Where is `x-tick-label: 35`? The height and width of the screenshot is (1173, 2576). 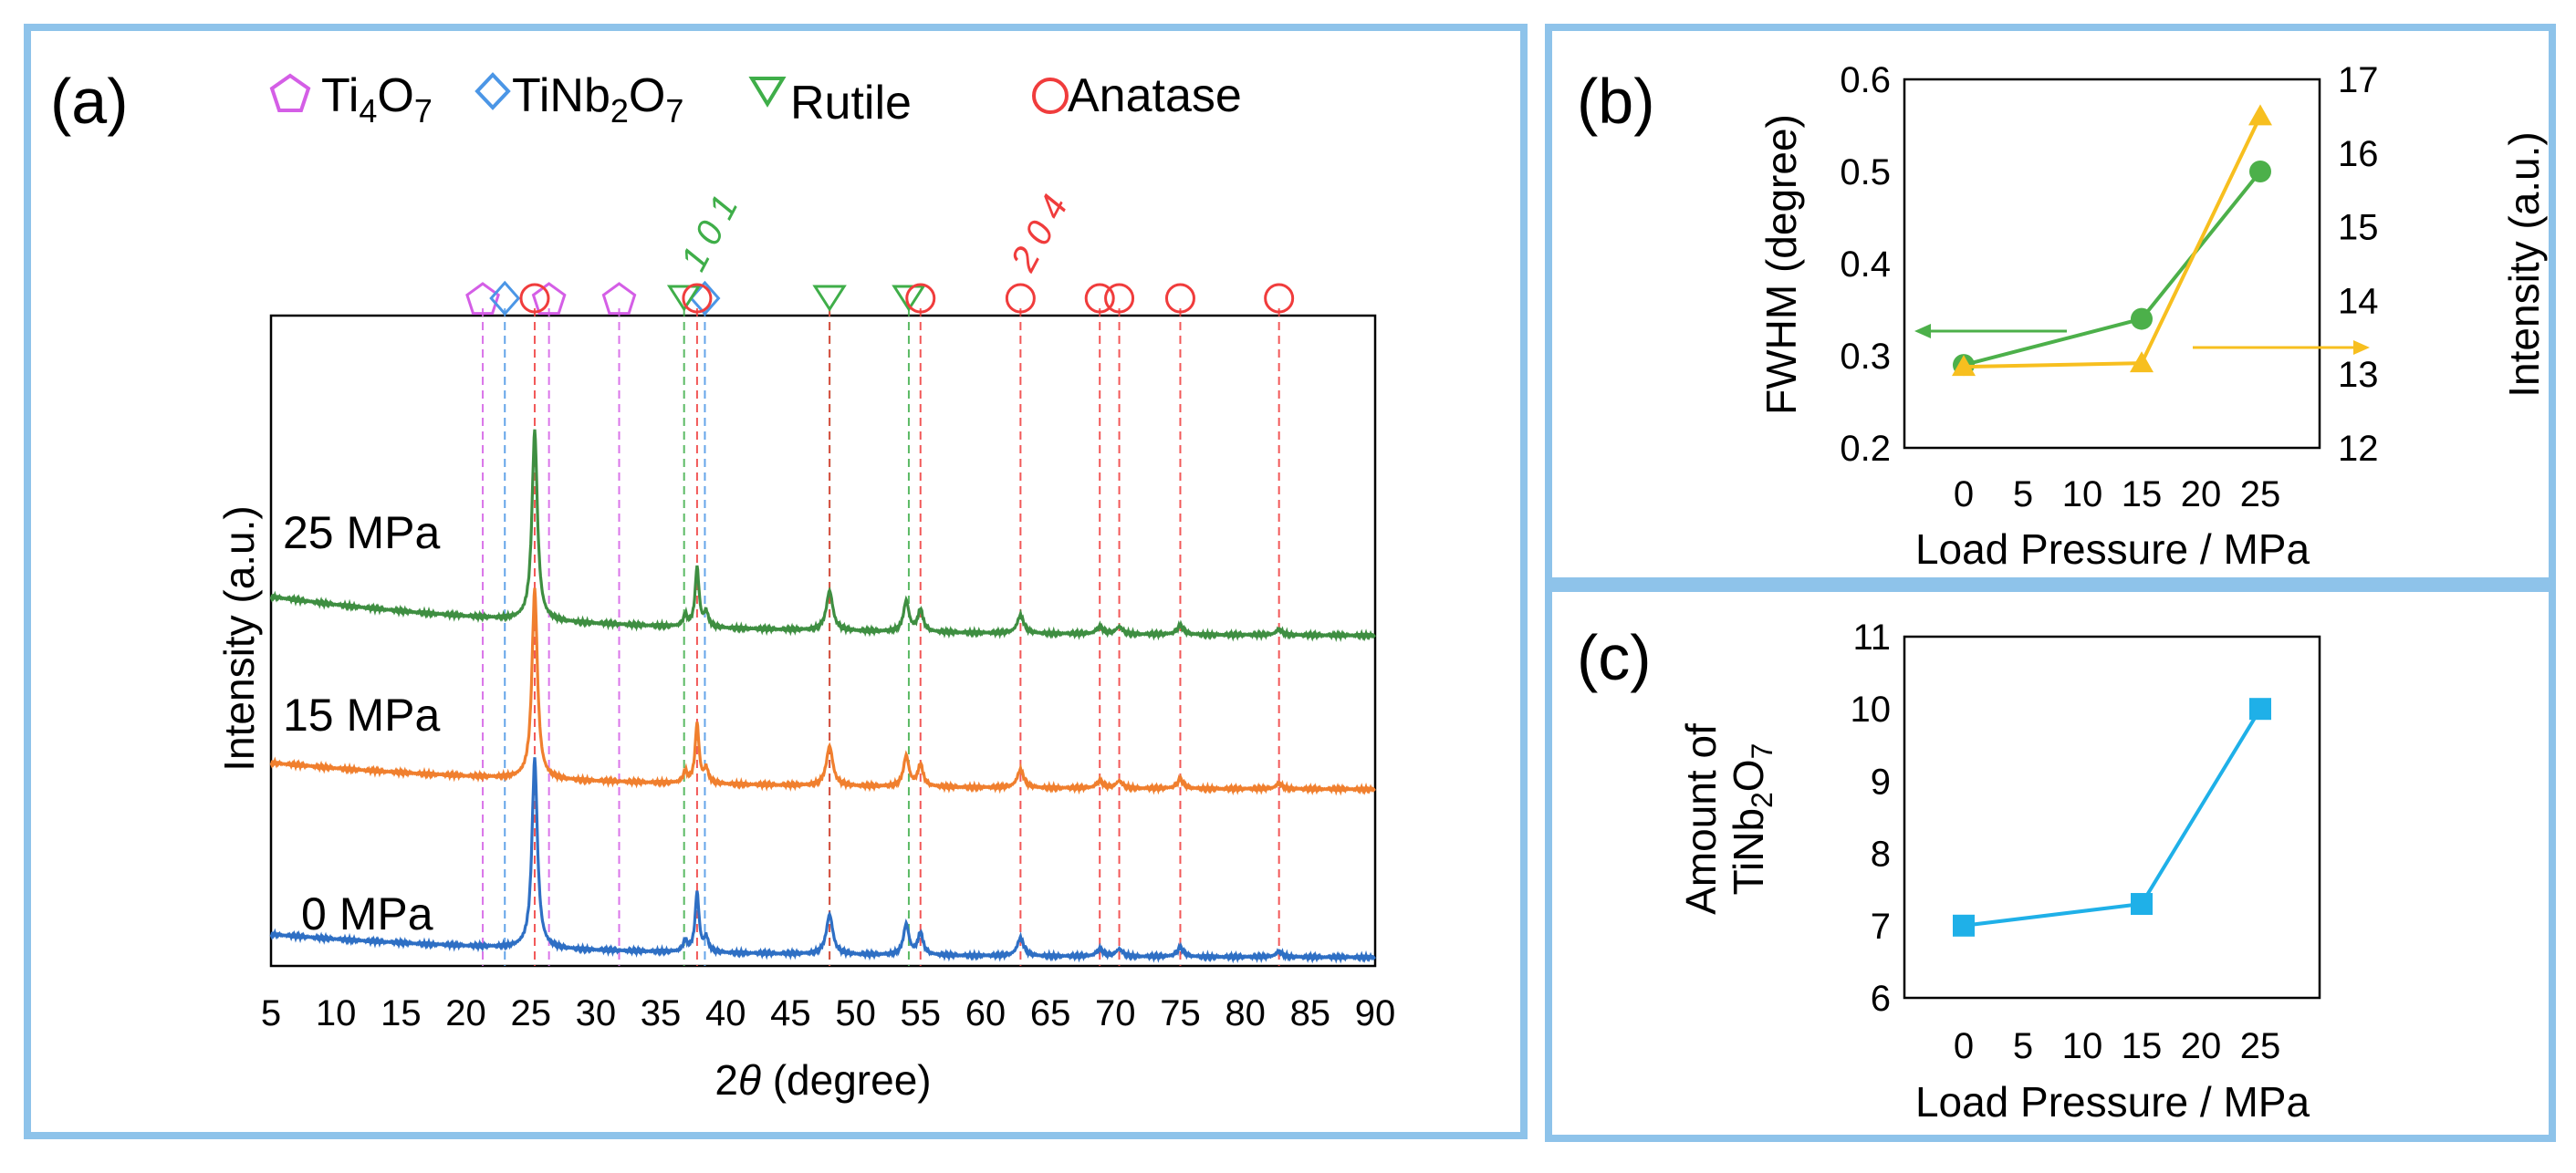
x-tick-label: 35 is located at coordinates (661, 1013).